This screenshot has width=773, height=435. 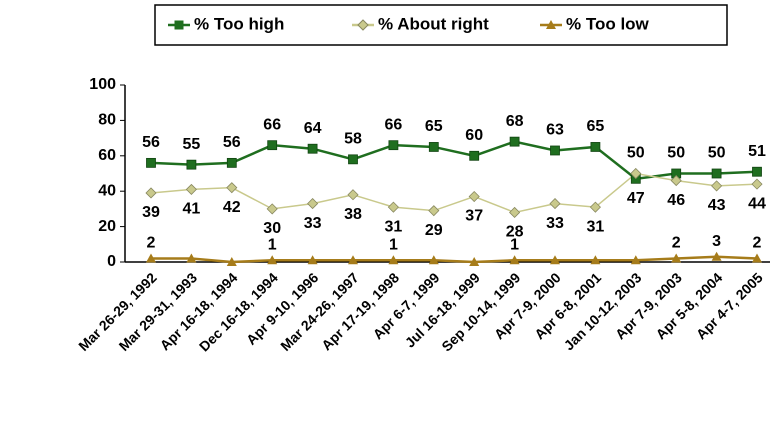 What do you see at coordinates (151, 212) in the screenshot?
I see `data-label: 39` at bounding box center [151, 212].